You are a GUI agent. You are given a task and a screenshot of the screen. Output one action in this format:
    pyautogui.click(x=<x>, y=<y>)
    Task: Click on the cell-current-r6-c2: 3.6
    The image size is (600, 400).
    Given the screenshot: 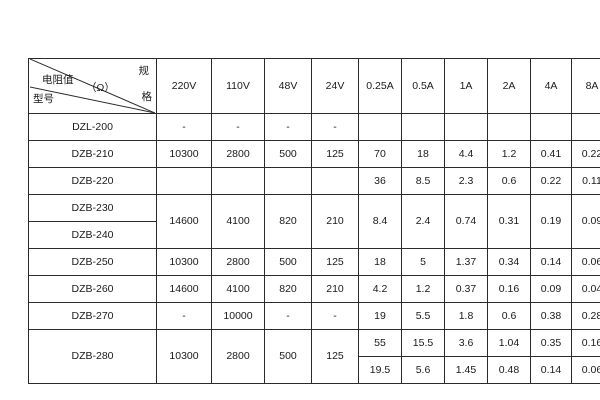 What is the action you would take?
    pyautogui.click(x=466, y=343)
    